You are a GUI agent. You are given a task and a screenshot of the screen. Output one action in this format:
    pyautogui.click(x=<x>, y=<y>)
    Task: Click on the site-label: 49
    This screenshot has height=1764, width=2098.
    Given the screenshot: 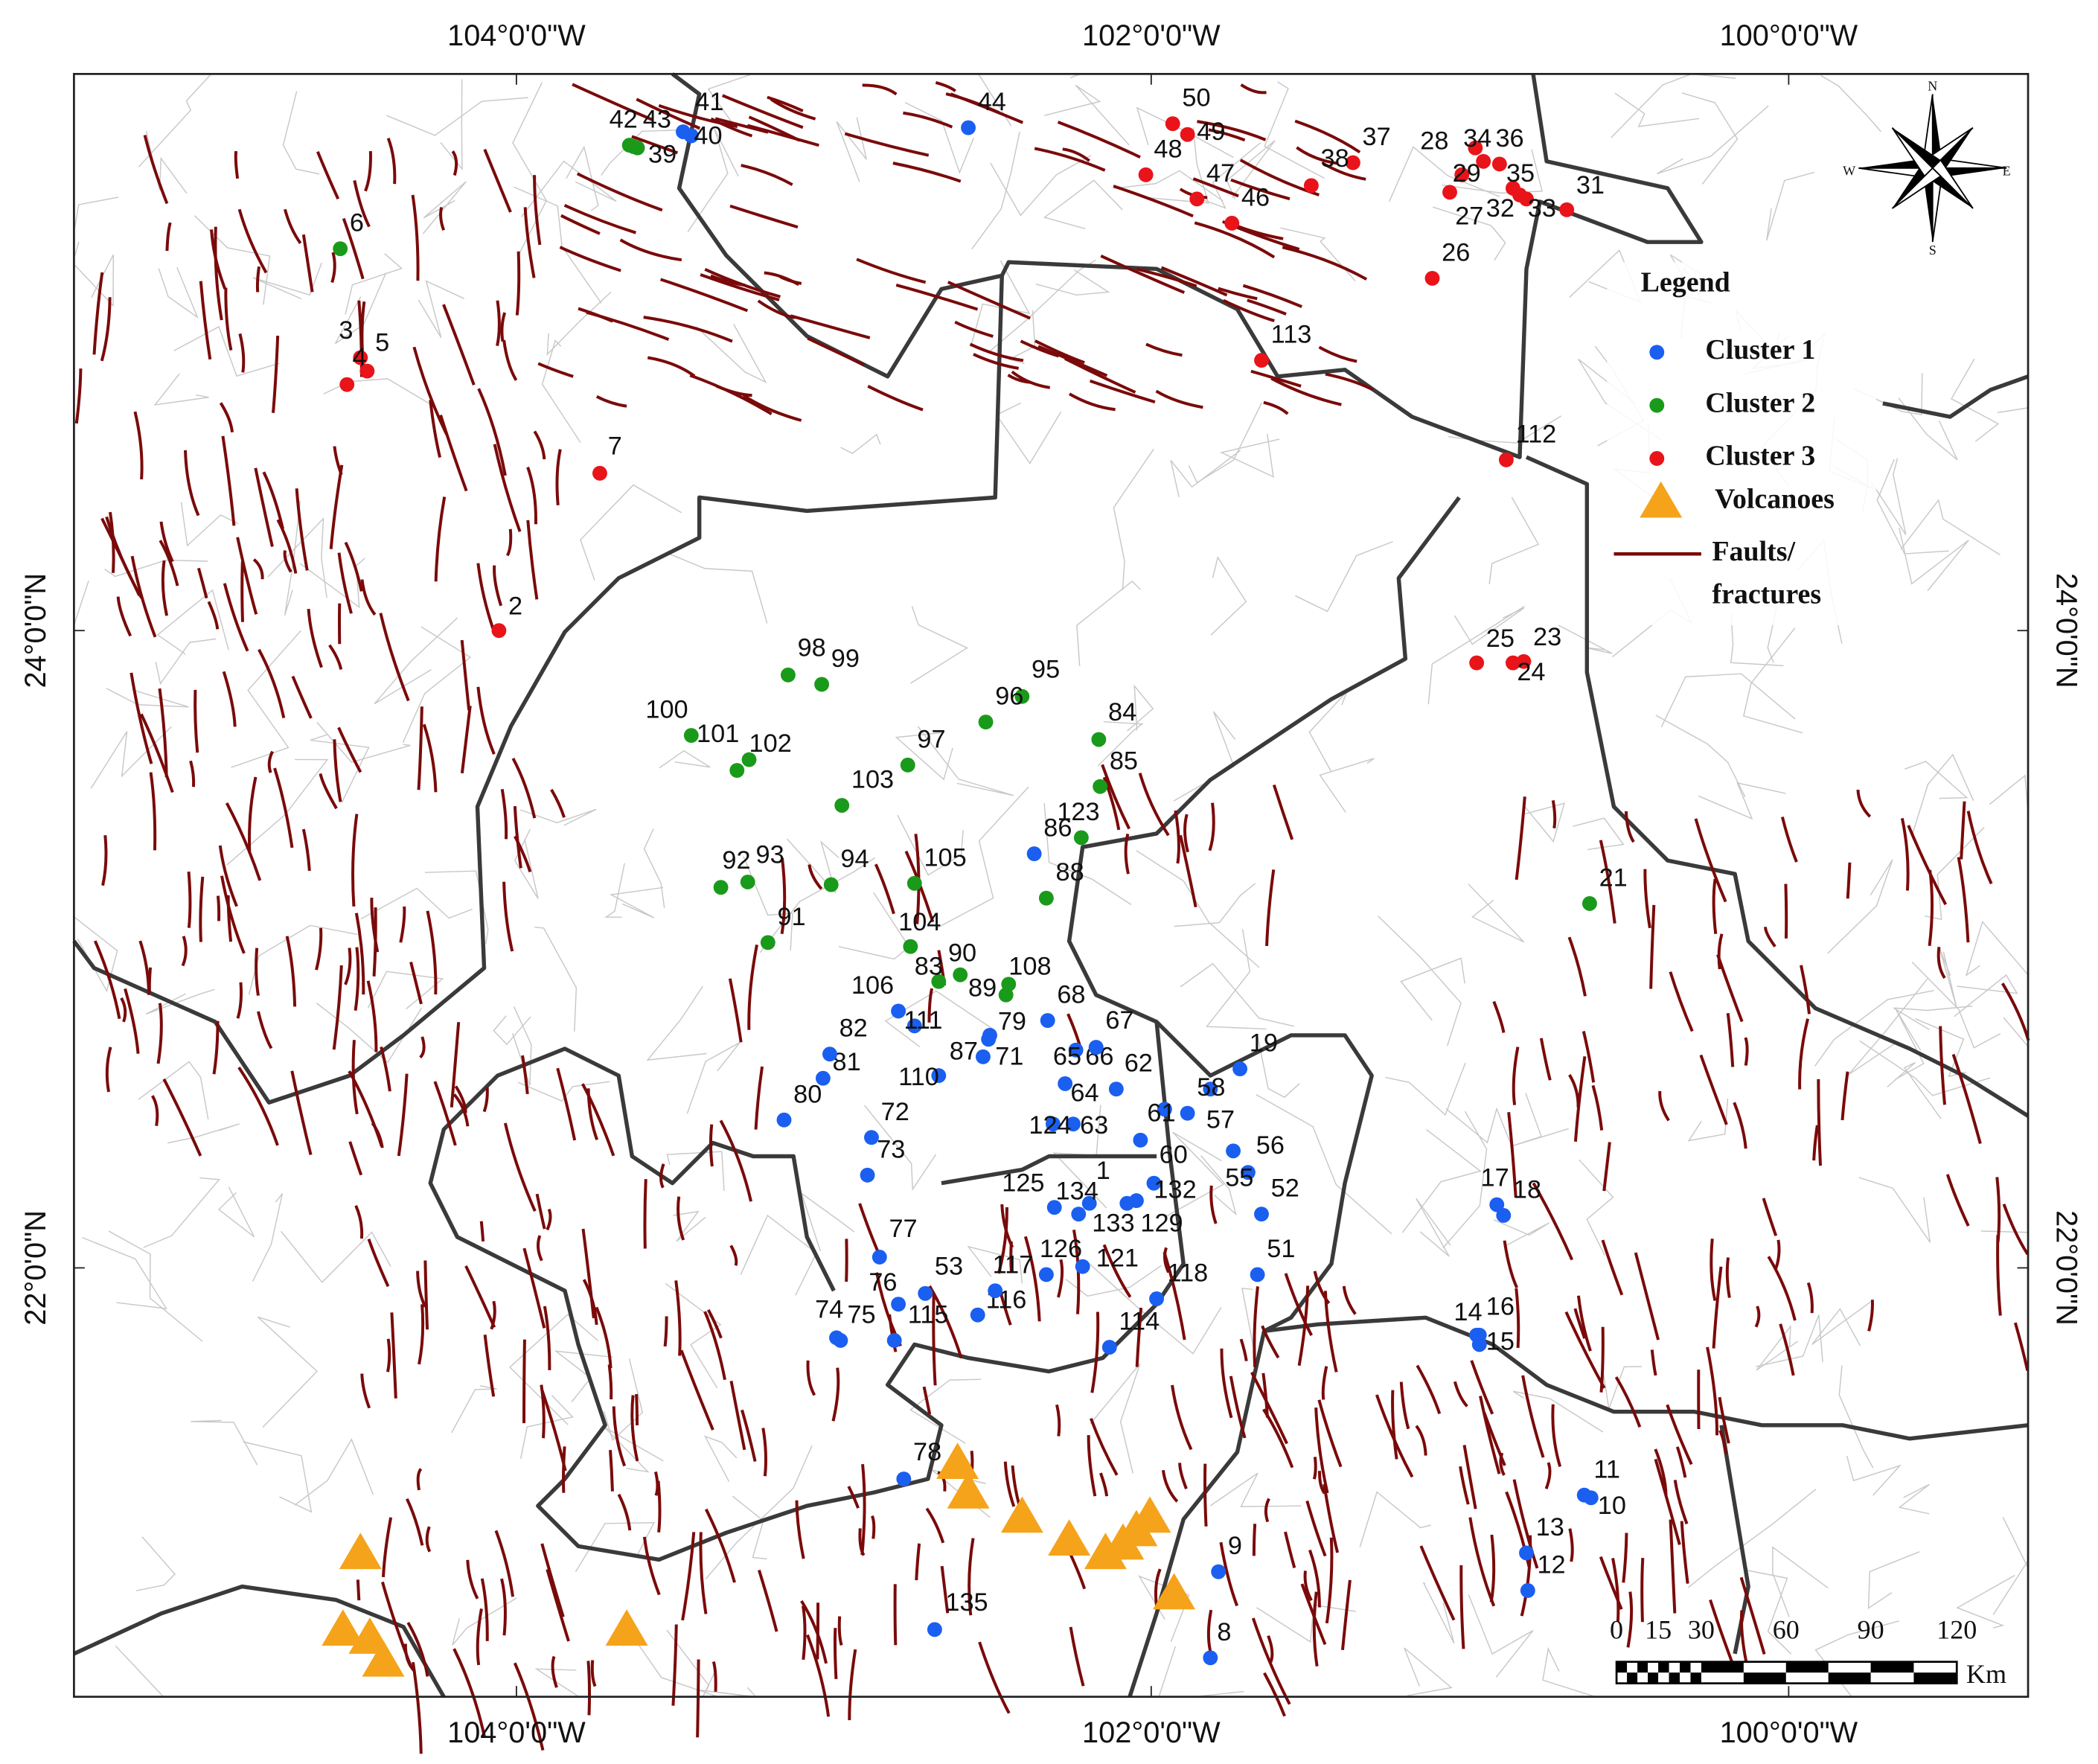 What is the action you would take?
    pyautogui.click(x=1211, y=132)
    